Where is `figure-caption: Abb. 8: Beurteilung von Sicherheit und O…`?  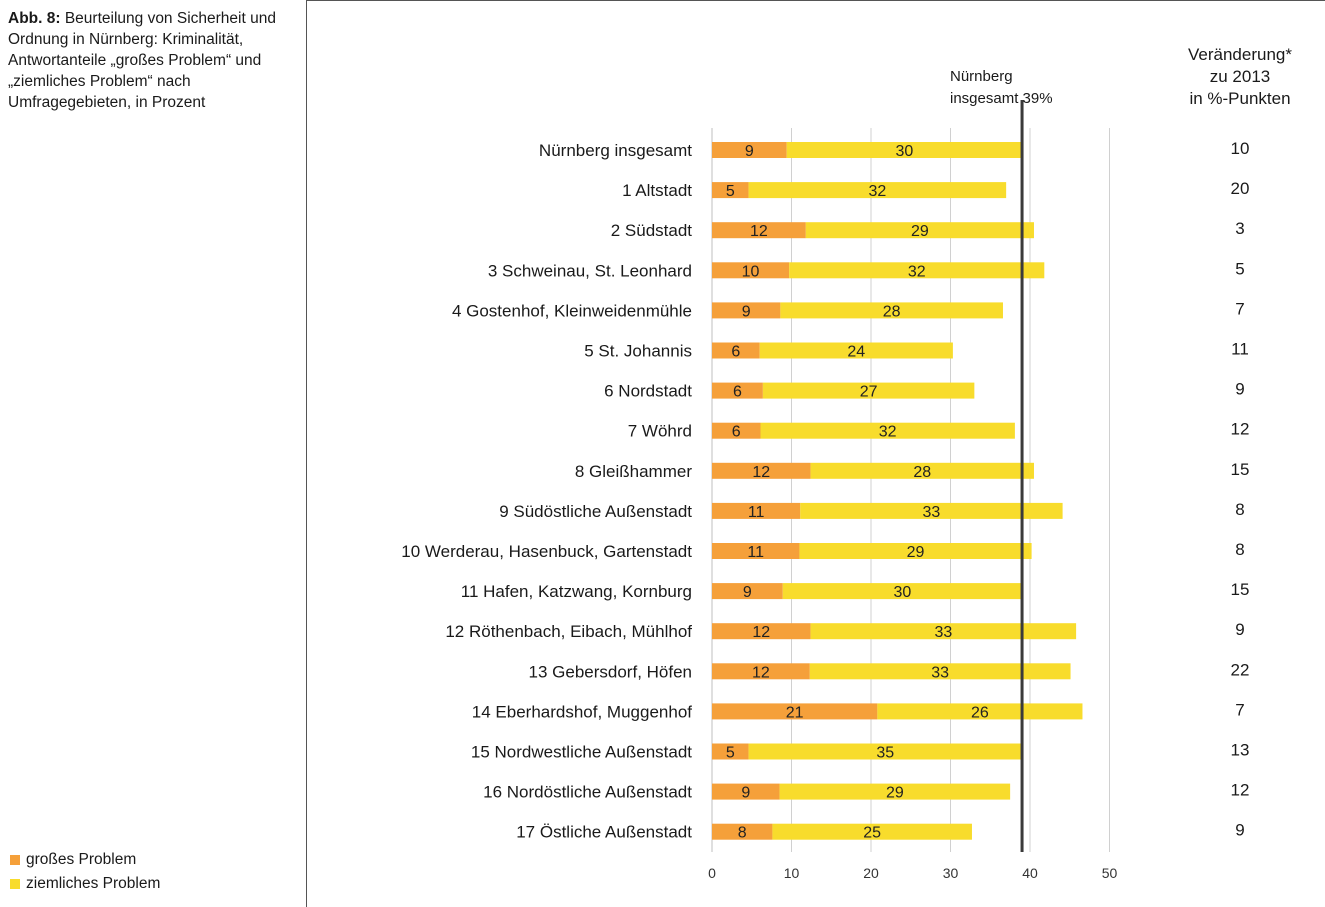
figure-caption: Abb. 8: Beurteilung von Sicherheit und O… is located at coordinates (150, 60).